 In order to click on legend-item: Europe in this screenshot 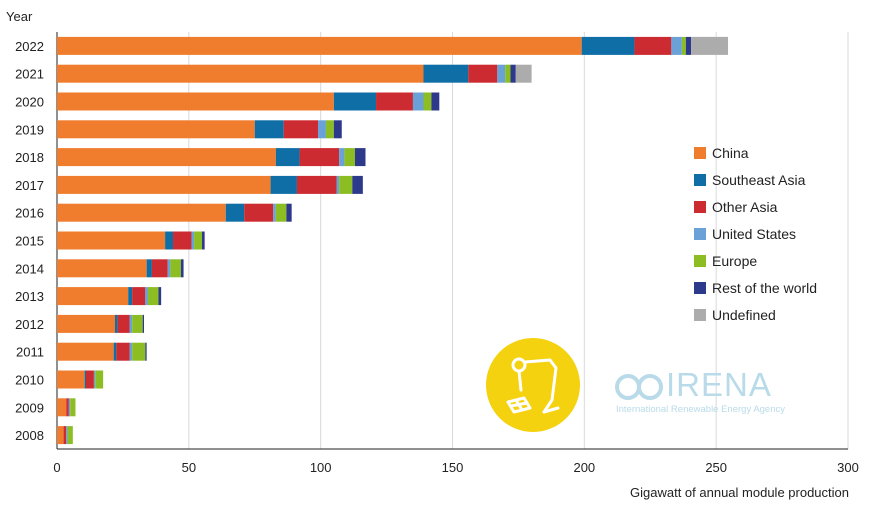, I will do `click(755, 260)`.